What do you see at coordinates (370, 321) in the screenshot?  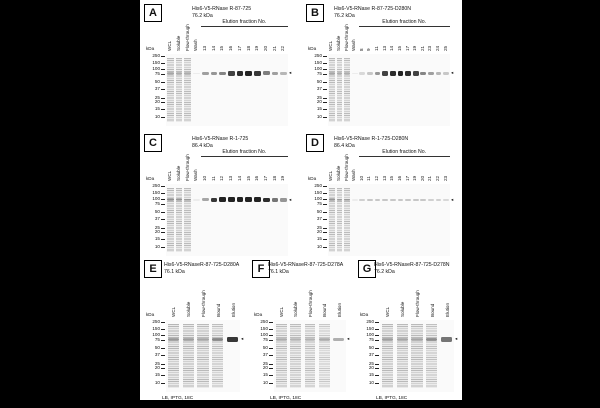 I see `mw-marker-label: 250` at bounding box center [370, 321].